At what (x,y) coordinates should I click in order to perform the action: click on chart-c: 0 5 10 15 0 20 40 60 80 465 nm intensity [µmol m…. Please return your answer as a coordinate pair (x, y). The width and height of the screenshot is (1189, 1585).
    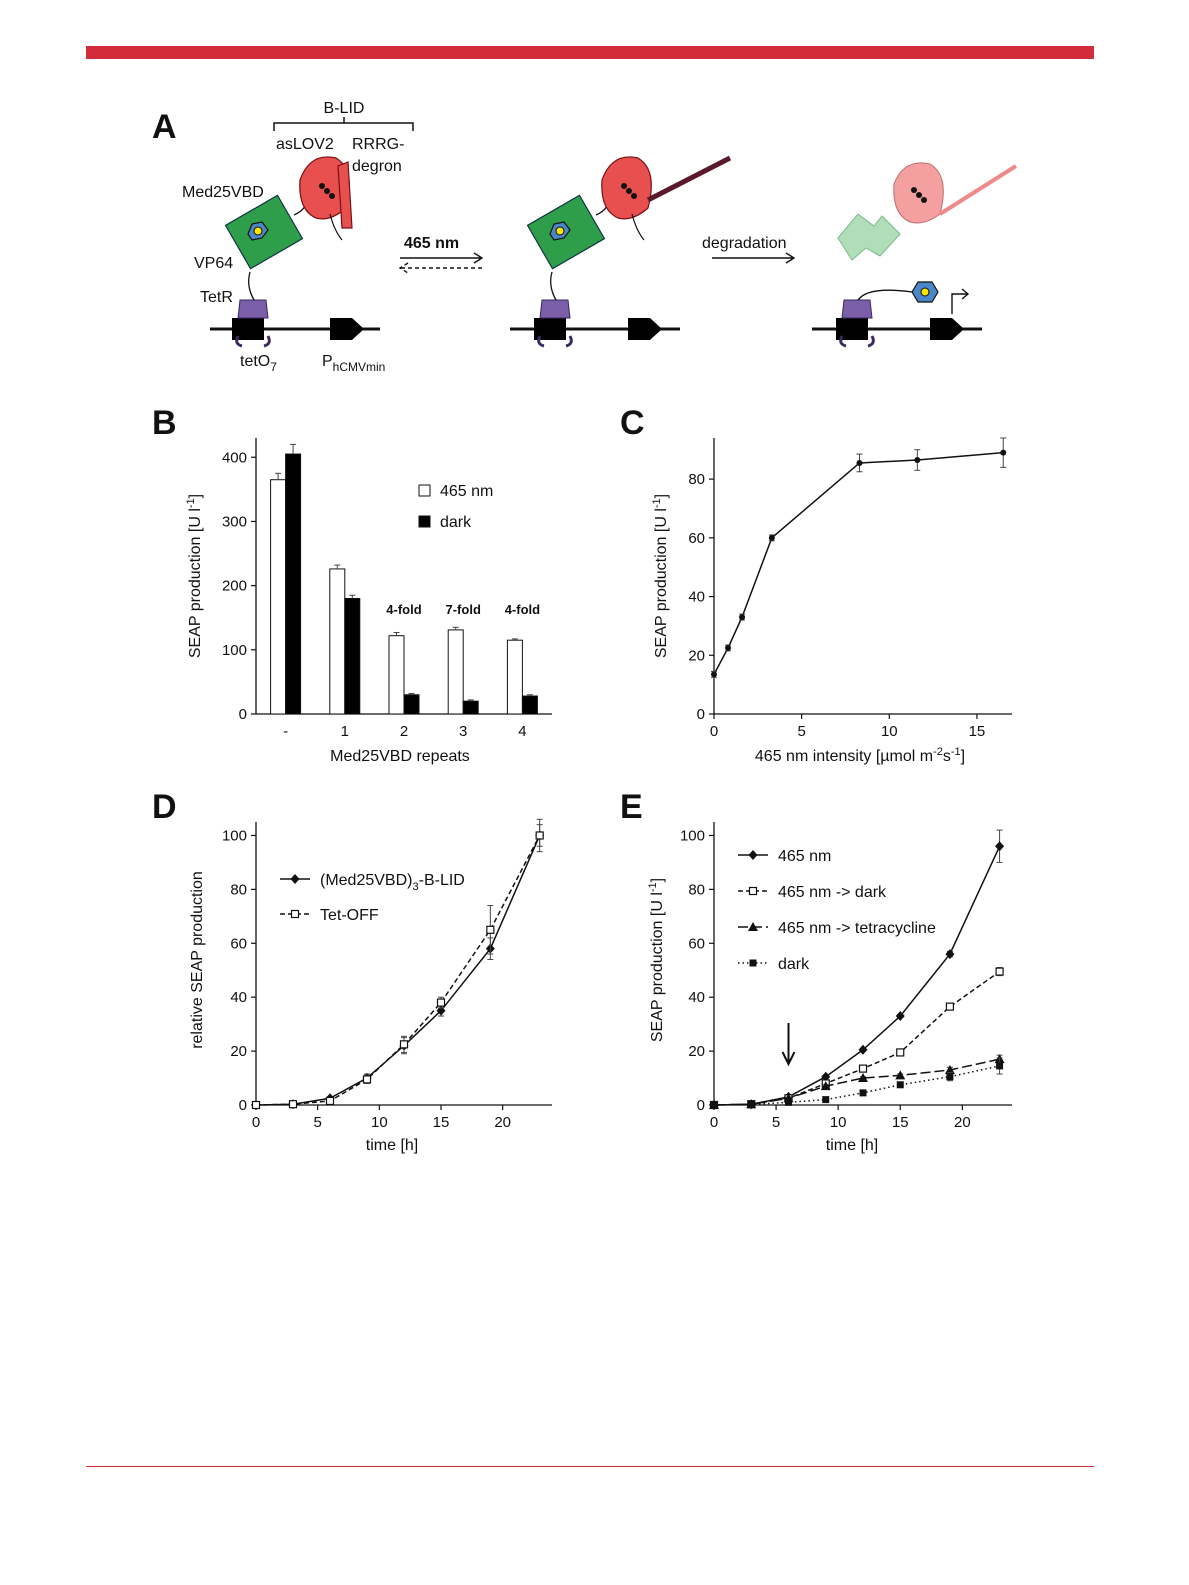
    Looking at the image, I should click on (831, 601).